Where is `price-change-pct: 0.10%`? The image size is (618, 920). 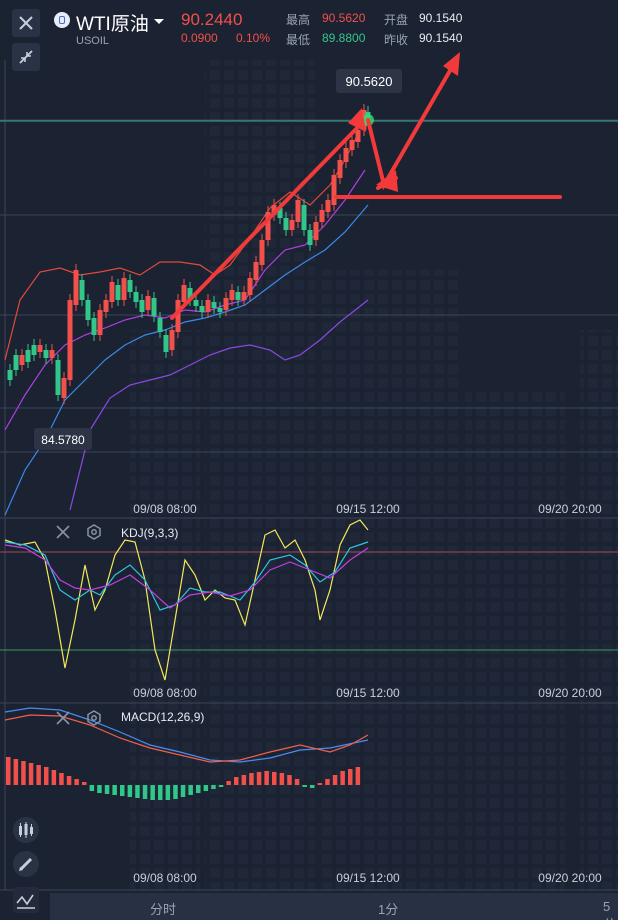
price-change-pct: 0.10% is located at coordinates (253, 38).